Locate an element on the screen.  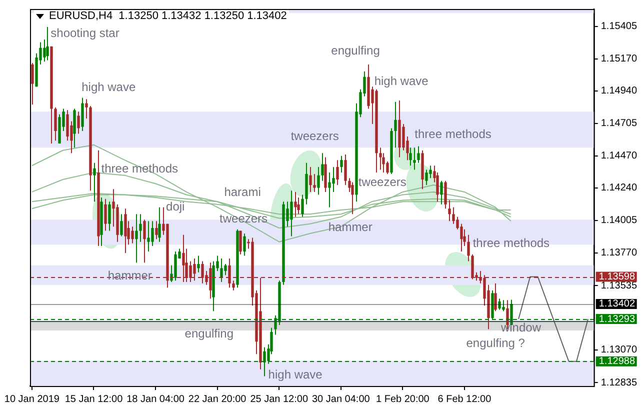
x-tick-label: 6 Feb 12:00 is located at coordinates (465, 399).